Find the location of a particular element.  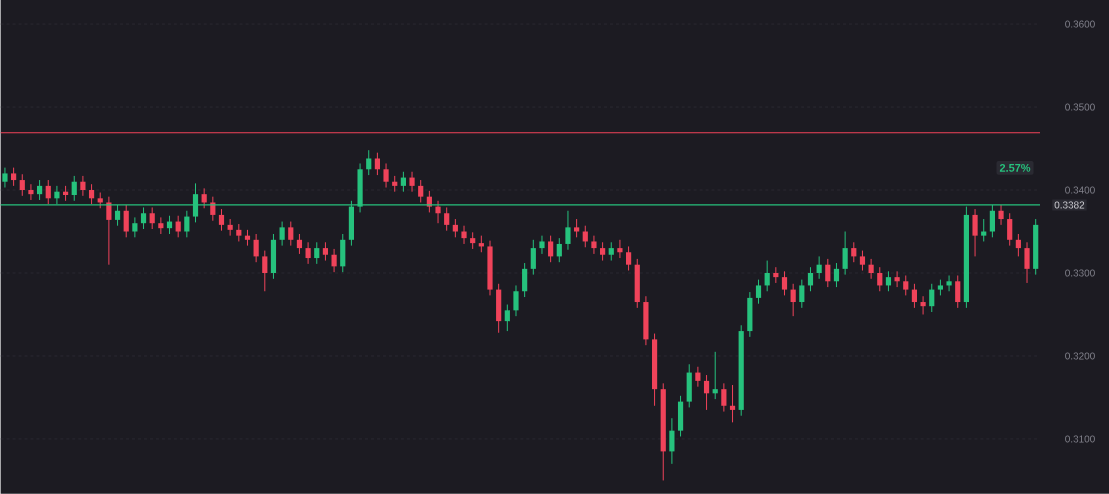

y-tick-label: 0.3200 is located at coordinates (1080, 356).